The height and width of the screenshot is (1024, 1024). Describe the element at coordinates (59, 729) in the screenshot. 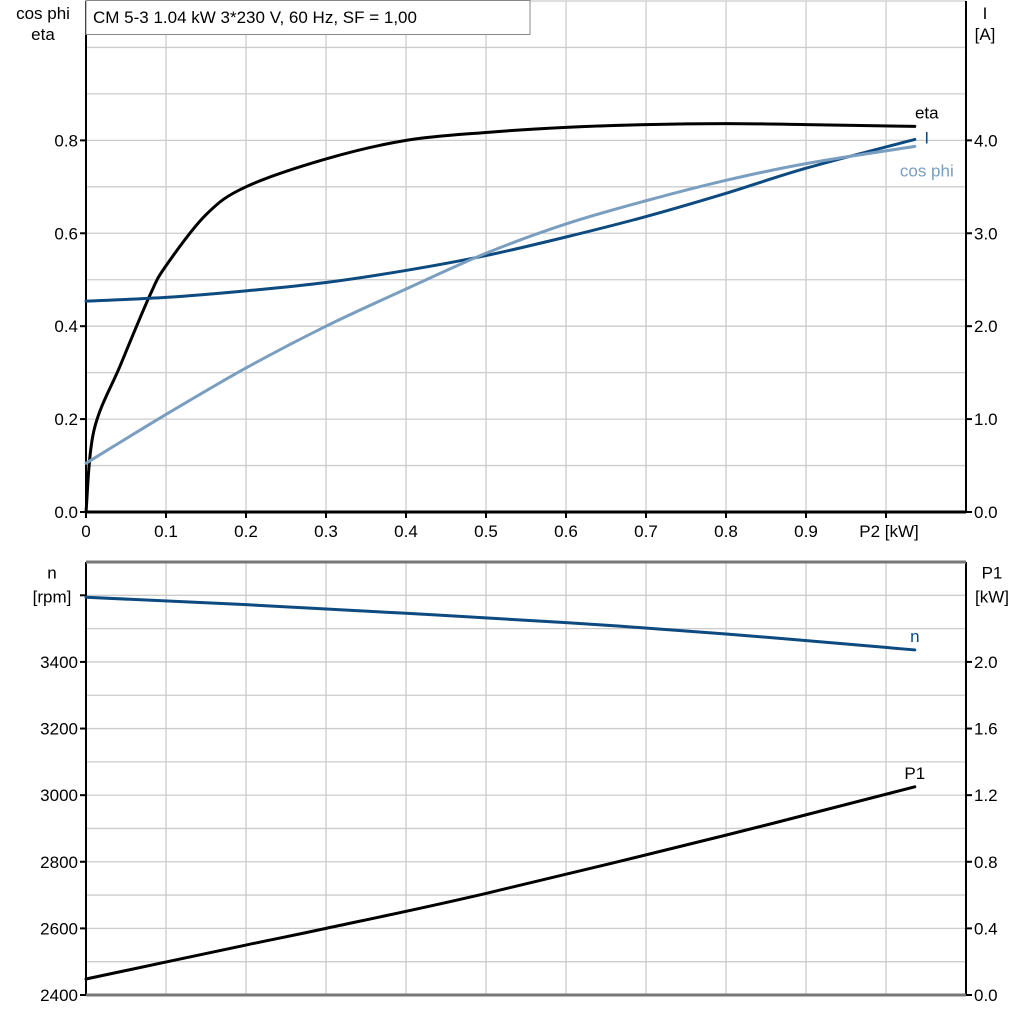

I see `y-tick-label-left: 3200` at that location.